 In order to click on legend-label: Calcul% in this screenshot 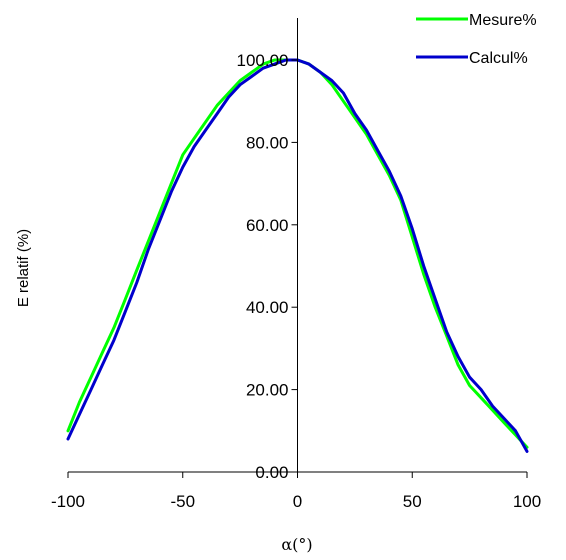, I will do `click(498, 58)`.